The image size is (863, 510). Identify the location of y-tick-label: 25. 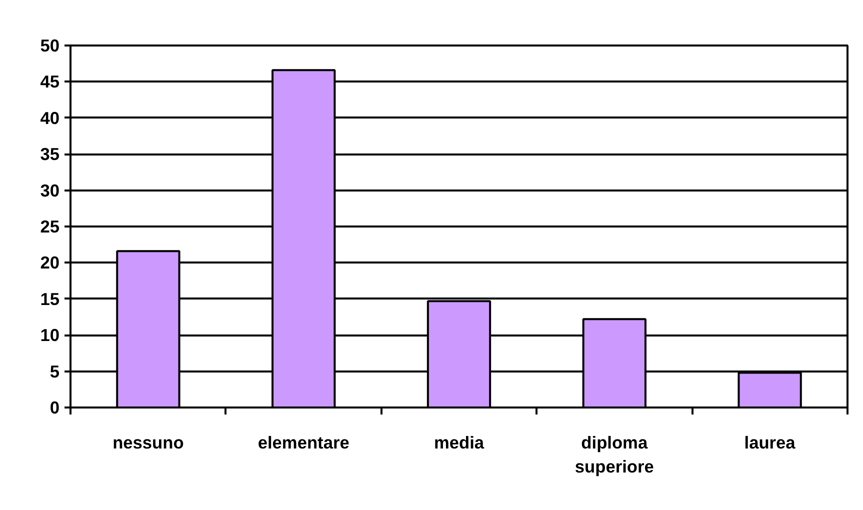
(50, 226).